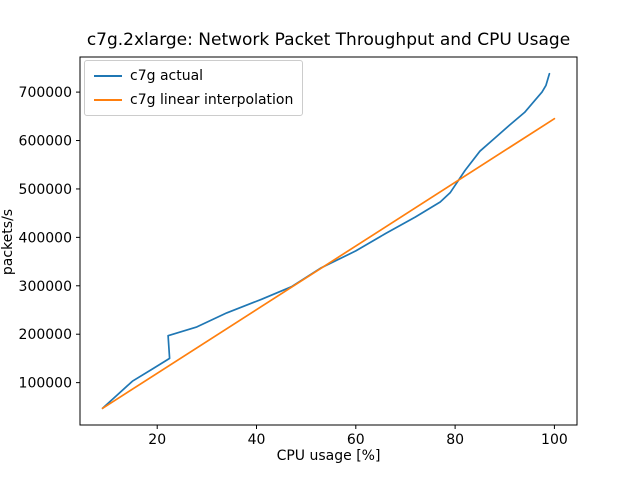  Describe the element at coordinates (45, 335) in the screenshot. I see `y-tick-label: 200000` at that location.